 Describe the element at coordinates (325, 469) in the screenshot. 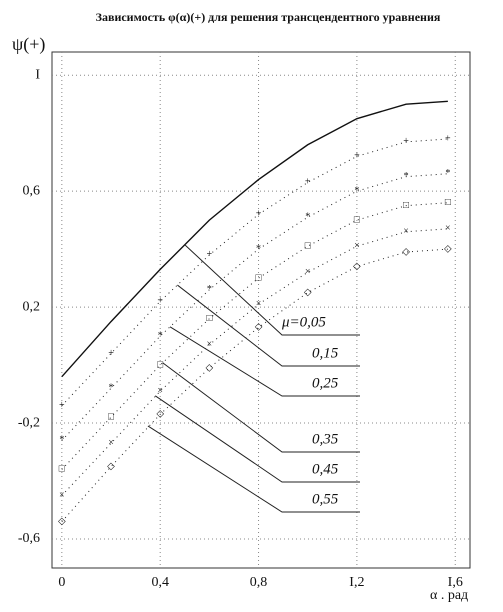

I see `legend-label: 0,45` at that location.